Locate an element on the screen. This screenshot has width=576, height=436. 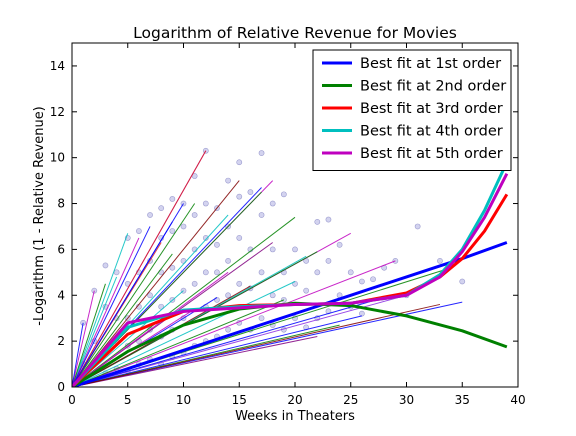
chart-title: Logarithm of Relative Revenue for Movies is located at coordinates (295, 33).